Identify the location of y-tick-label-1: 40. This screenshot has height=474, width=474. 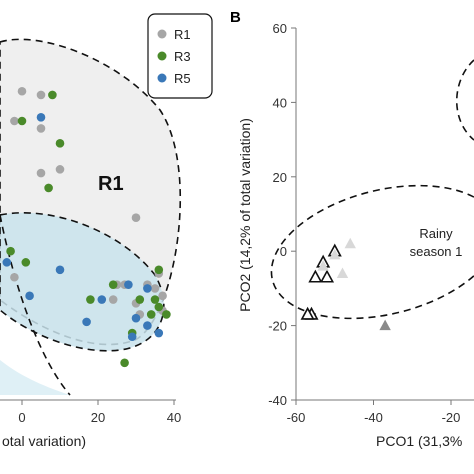
(280, 102).